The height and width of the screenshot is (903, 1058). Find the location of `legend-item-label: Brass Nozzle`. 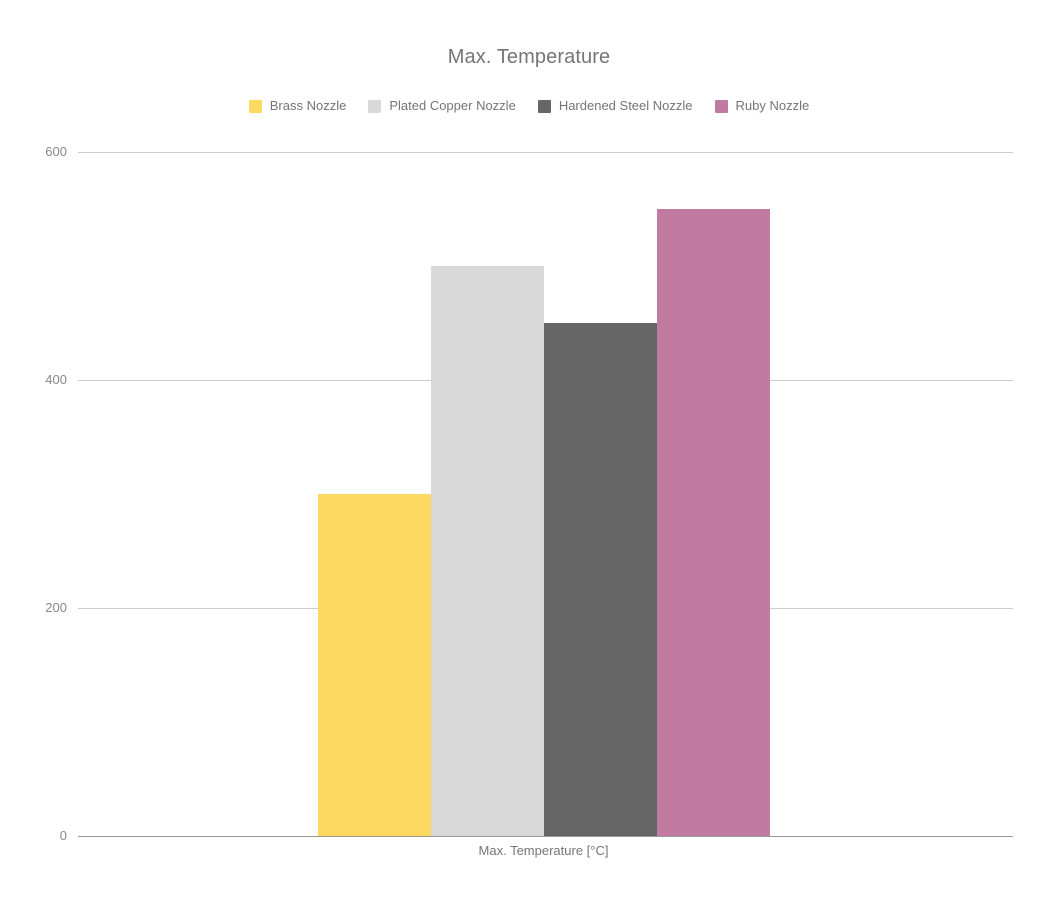

legend-item-label: Brass Nozzle is located at coordinates (308, 105).